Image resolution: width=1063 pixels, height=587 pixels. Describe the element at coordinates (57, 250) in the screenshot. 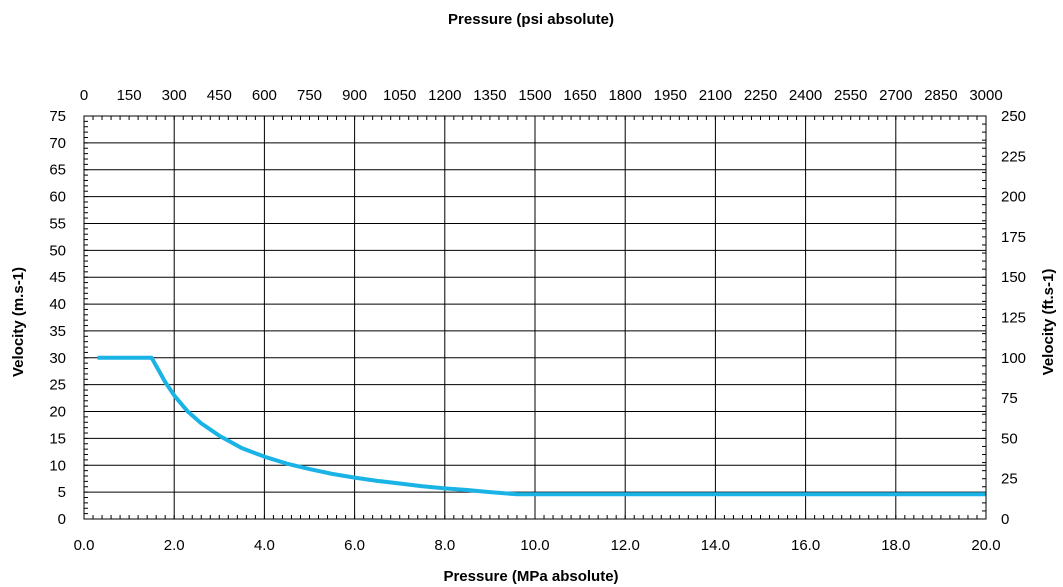

I see `y-tick-label: 50` at that location.